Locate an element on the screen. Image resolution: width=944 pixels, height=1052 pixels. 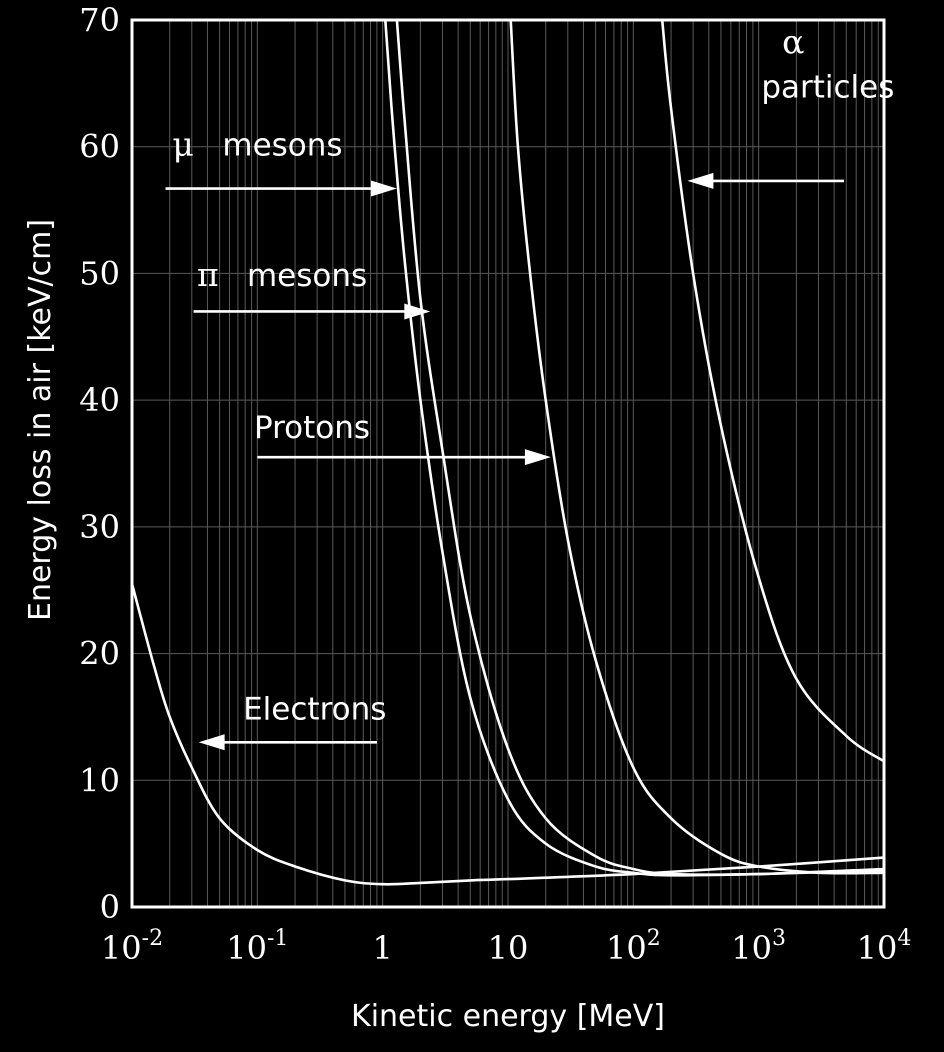
annotation-electron: Electrons is located at coordinates (292, 721).